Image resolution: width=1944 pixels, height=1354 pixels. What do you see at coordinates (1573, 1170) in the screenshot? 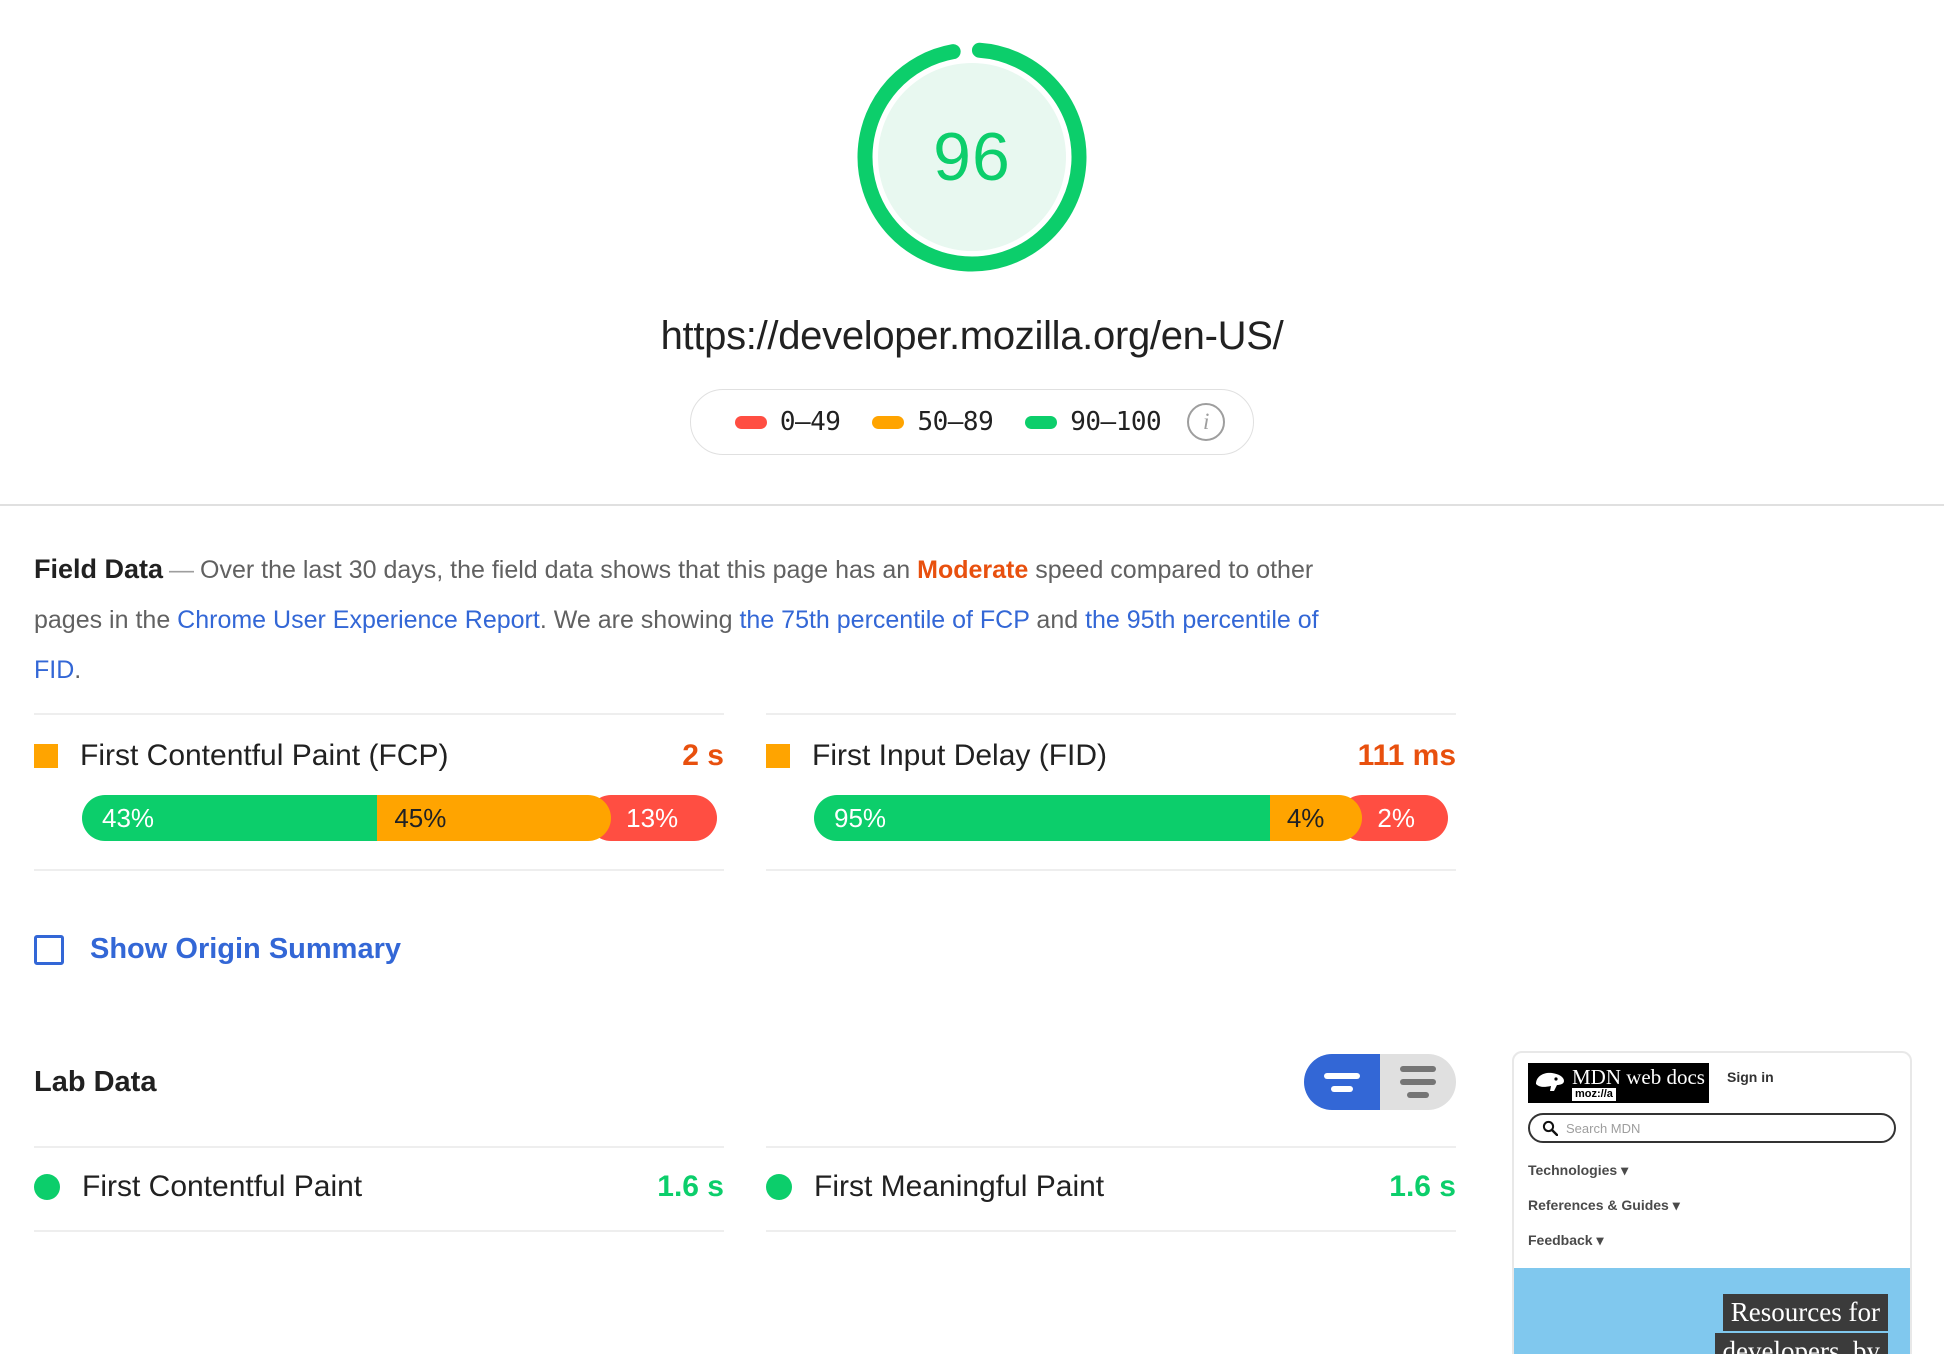
I see `mdn-nav-label: Technologies` at bounding box center [1573, 1170].